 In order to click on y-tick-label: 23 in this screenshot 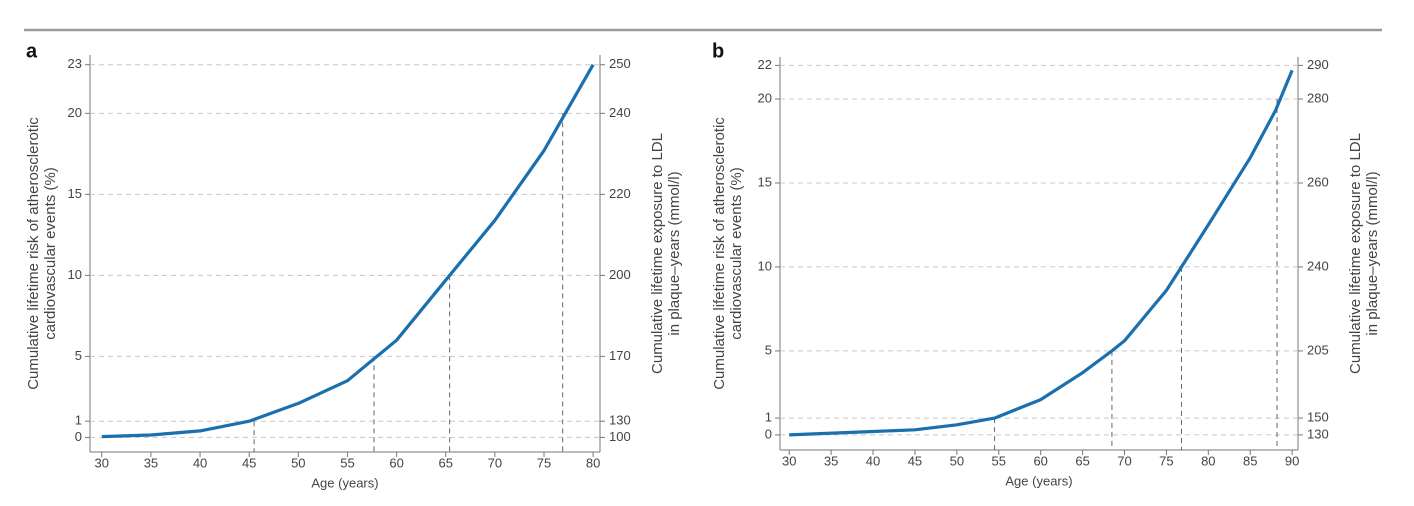, I will do `click(75, 63)`.